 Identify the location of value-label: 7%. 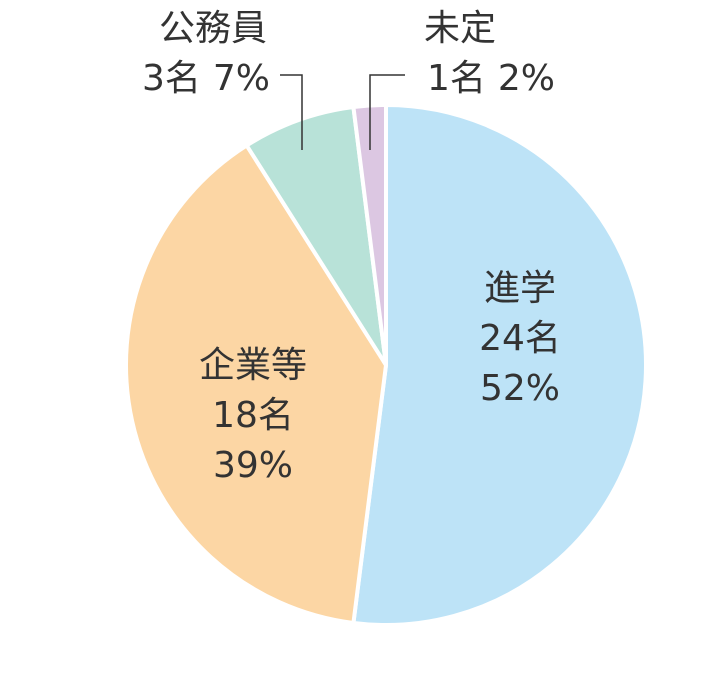
(241, 78).